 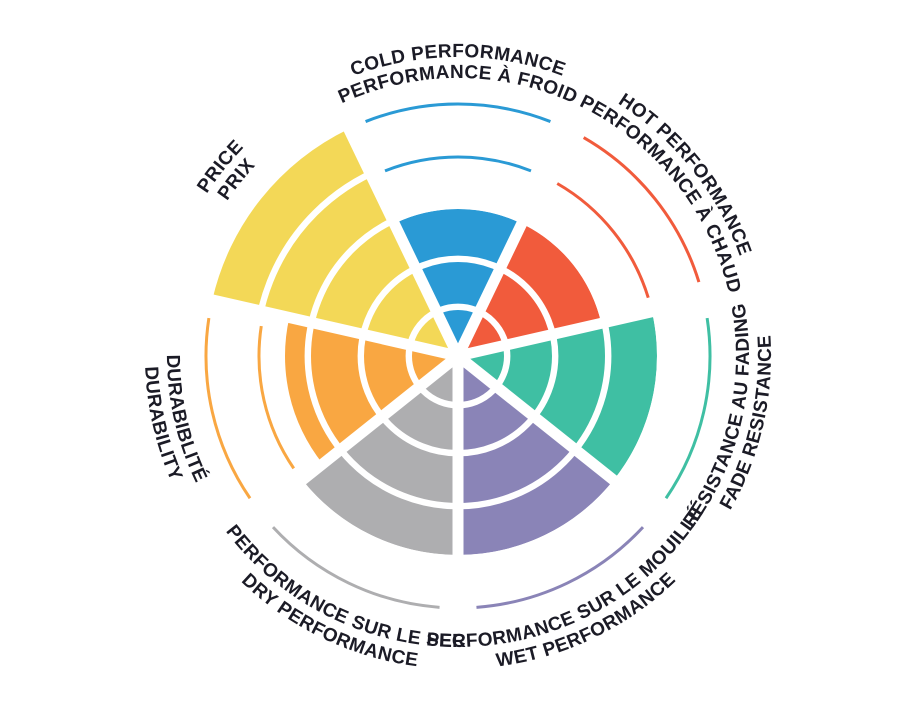 I want to click on sector-hot-performance-level-5-arc, so click(x=641, y=209).